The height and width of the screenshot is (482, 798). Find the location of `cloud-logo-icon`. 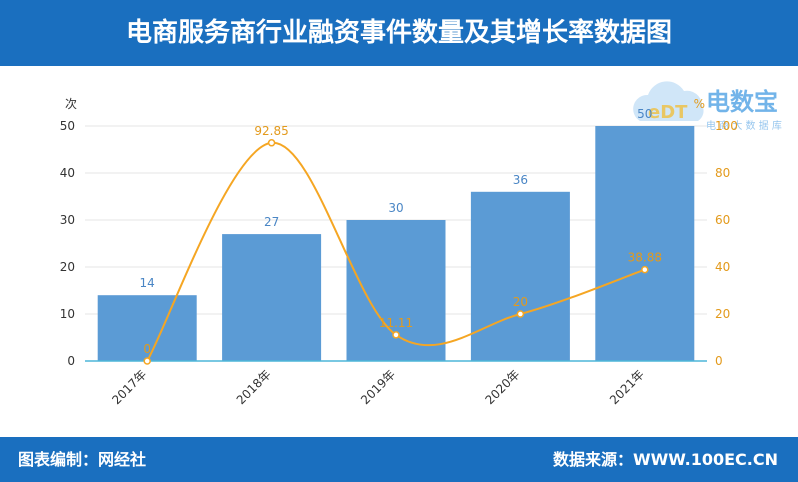

cloud-logo-icon is located at coordinates (668, 101).